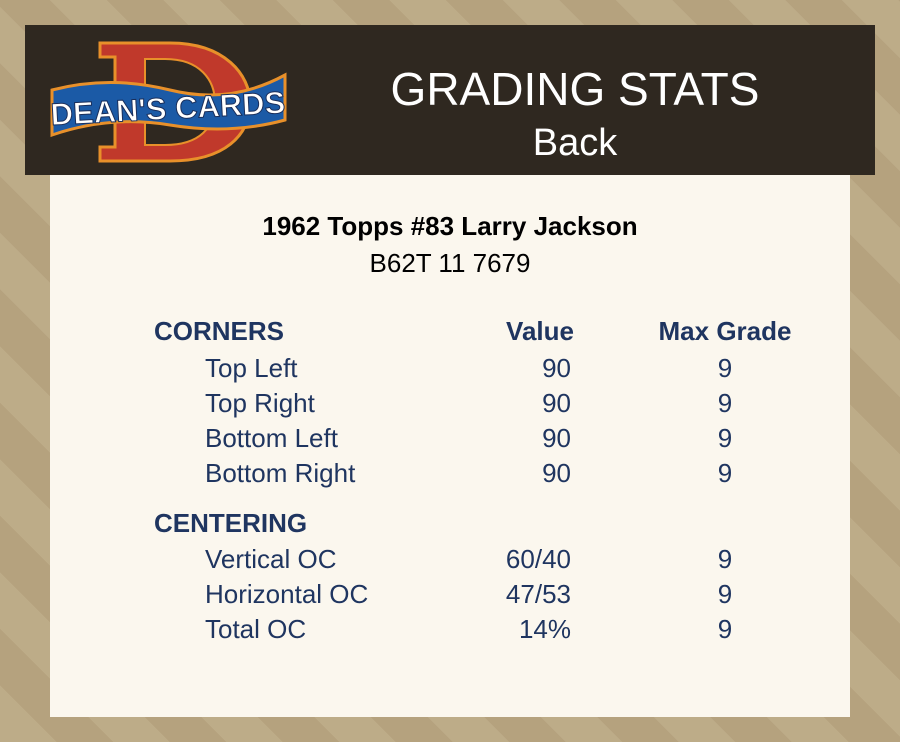 The width and height of the screenshot is (900, 742). I want to click on stat-row: Vertical OC 60/40 9, so click(450, 561).